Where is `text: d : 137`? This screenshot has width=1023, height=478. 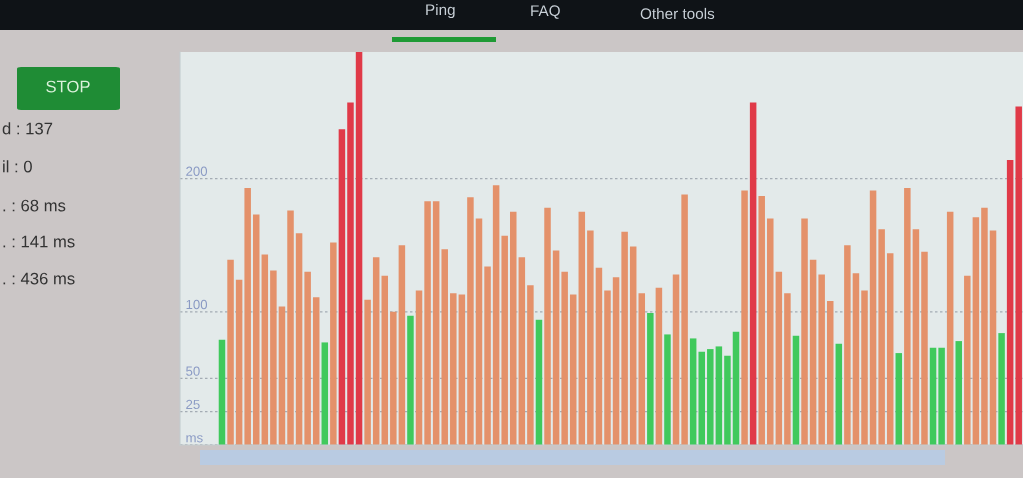 text: d : 137 is located at coordinates (27, 128).